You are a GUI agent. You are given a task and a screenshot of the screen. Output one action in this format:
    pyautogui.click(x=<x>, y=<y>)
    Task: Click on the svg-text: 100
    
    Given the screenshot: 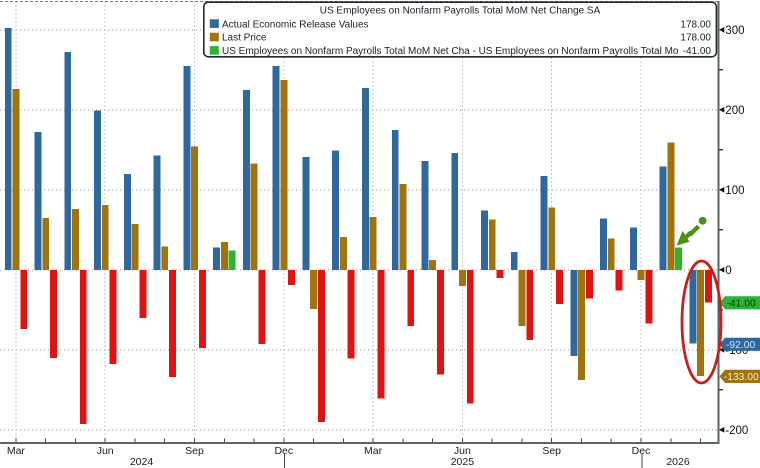 What is the action you would take?
    pyautogui.click(x=734, y=191)
    